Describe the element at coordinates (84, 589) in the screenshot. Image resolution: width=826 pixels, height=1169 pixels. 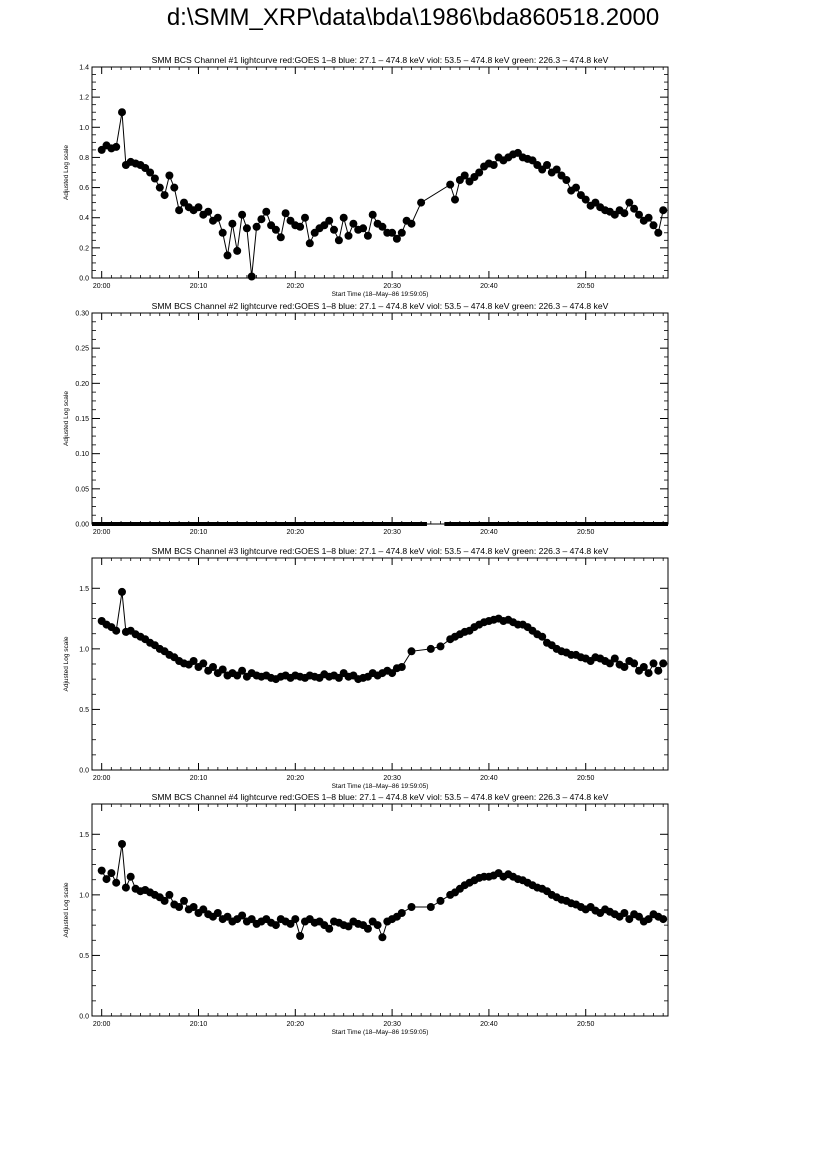
I see `y-tick-label: 1.5` at that location.